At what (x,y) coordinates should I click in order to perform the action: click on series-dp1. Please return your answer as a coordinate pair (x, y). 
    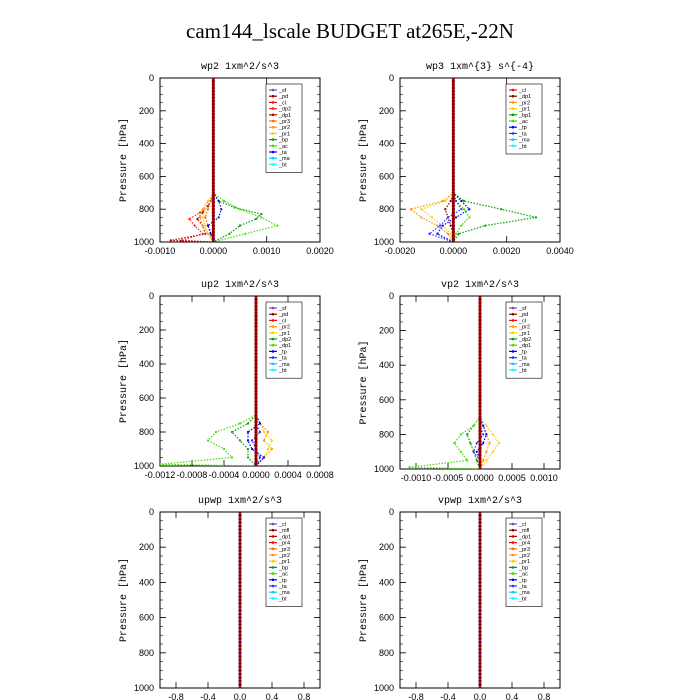
    Looking at the image, I should click on (192, 160).